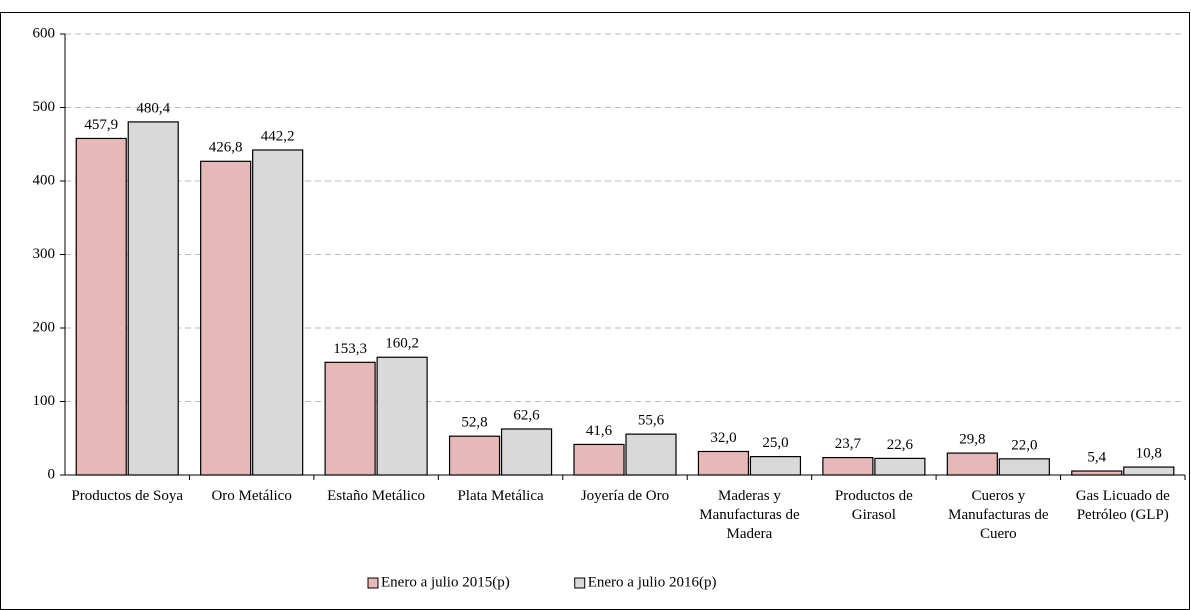 This screenshot has height=610, width=1191. I want to click on data-label: 5,4, so click(1096, 457).